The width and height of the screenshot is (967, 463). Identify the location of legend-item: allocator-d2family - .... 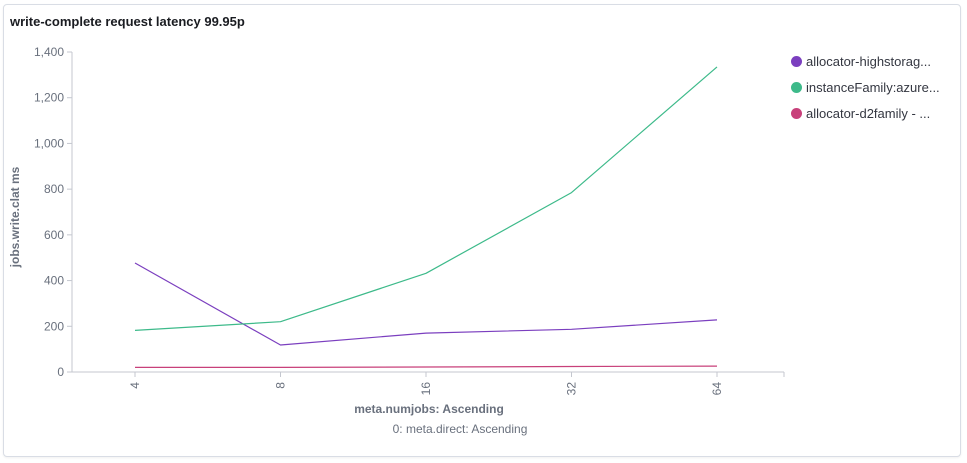
(873, 113).